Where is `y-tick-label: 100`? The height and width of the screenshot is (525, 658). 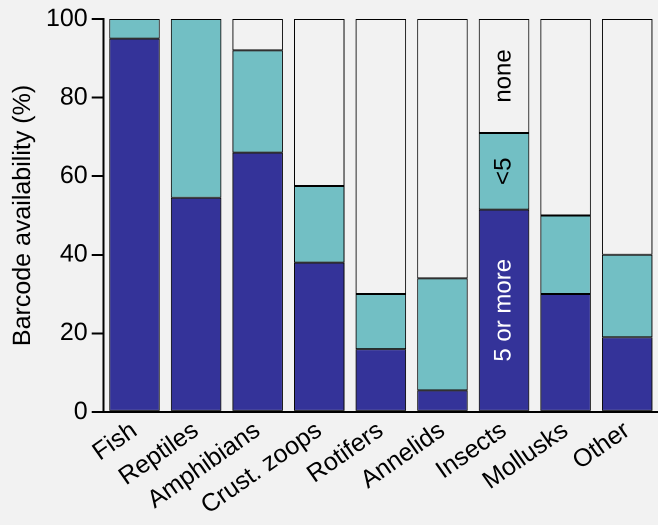
y-tick-label: 100 is located at coordinates (67, 18).